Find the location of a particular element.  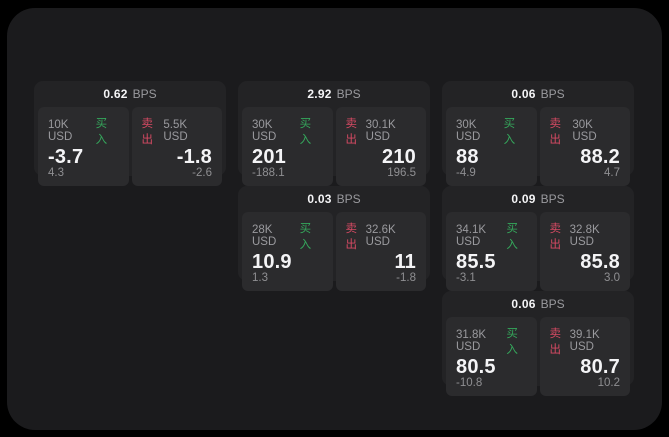

sell-quote-tile: 卖出 30.1K USD 210 196.5 is located at coordinates (380, 146).